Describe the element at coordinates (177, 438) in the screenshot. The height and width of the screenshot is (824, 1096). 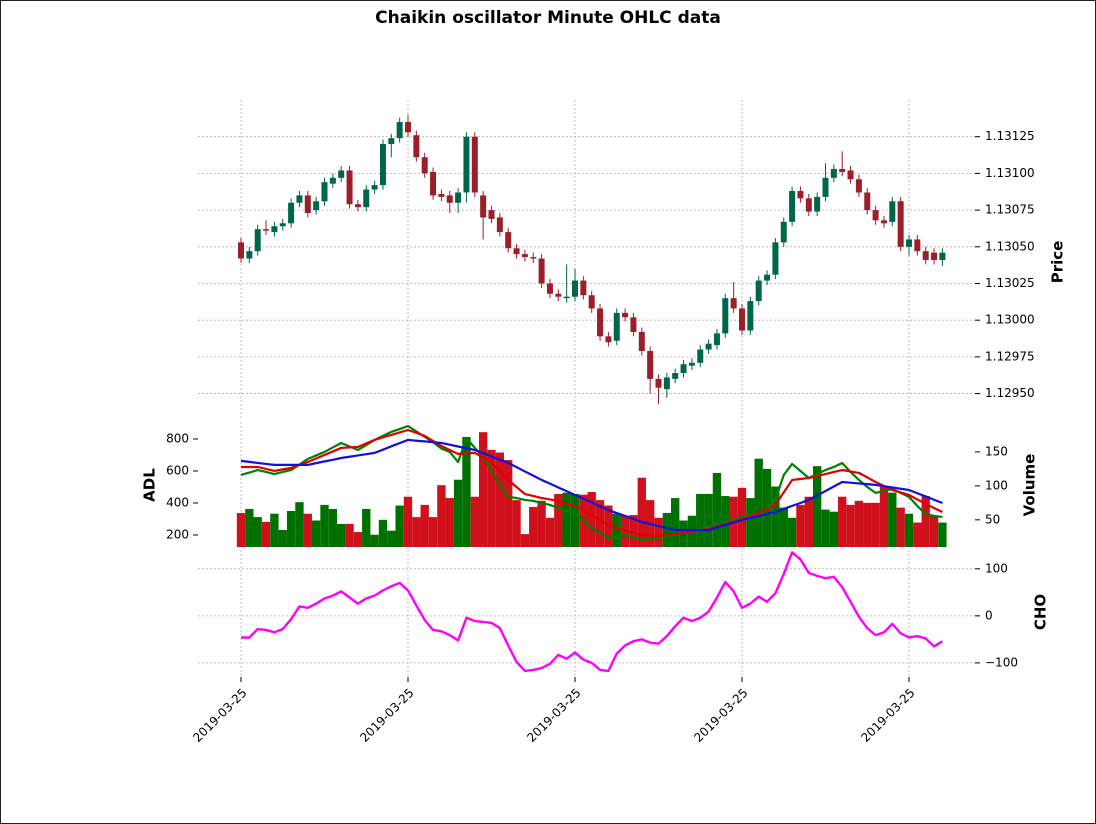
I see `y-tick-label: 800` at that location.